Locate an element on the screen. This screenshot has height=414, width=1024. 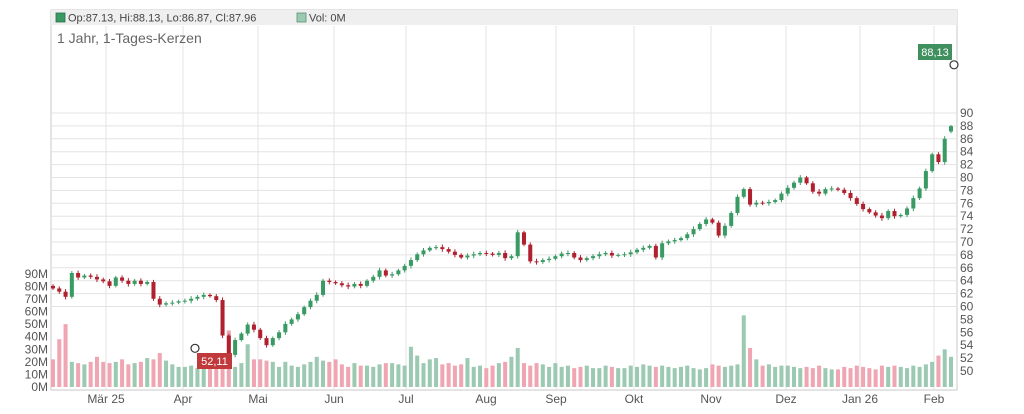
price-tick-label: 52 is located at coordinates (967, 358).